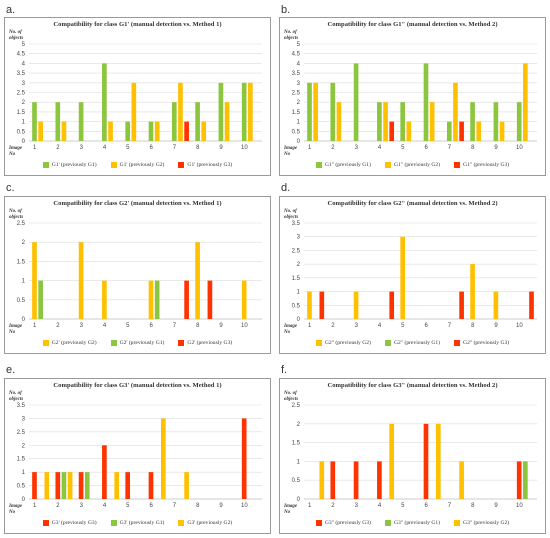 This screenshot has width=550, height=538. What do you see at coordinates (343, 523) in the screenshot?
I see `legend-item: G3" (previously G3)` at bounding box center [343, 523].